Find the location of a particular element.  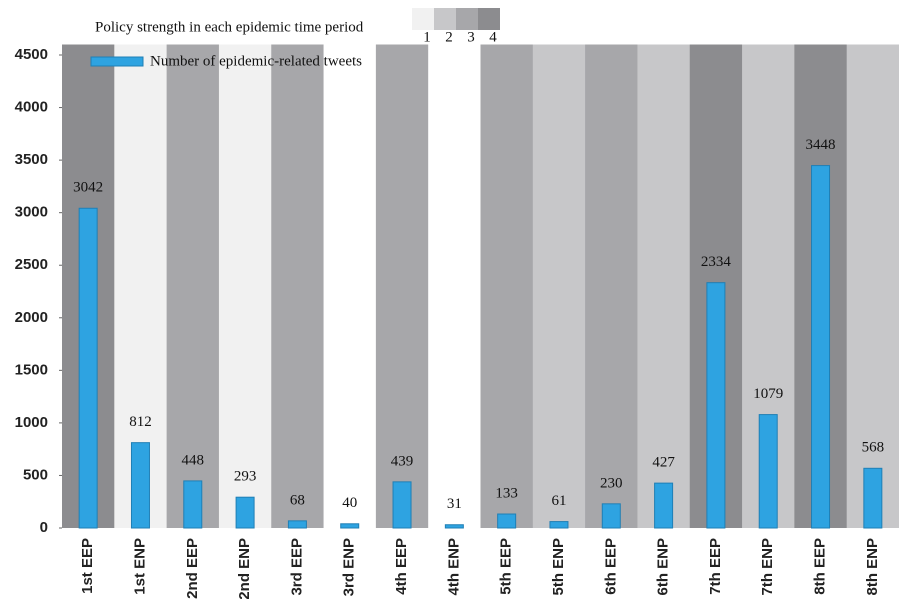

x-tick-label: 5th EEP is located at coordinates (506, 566).